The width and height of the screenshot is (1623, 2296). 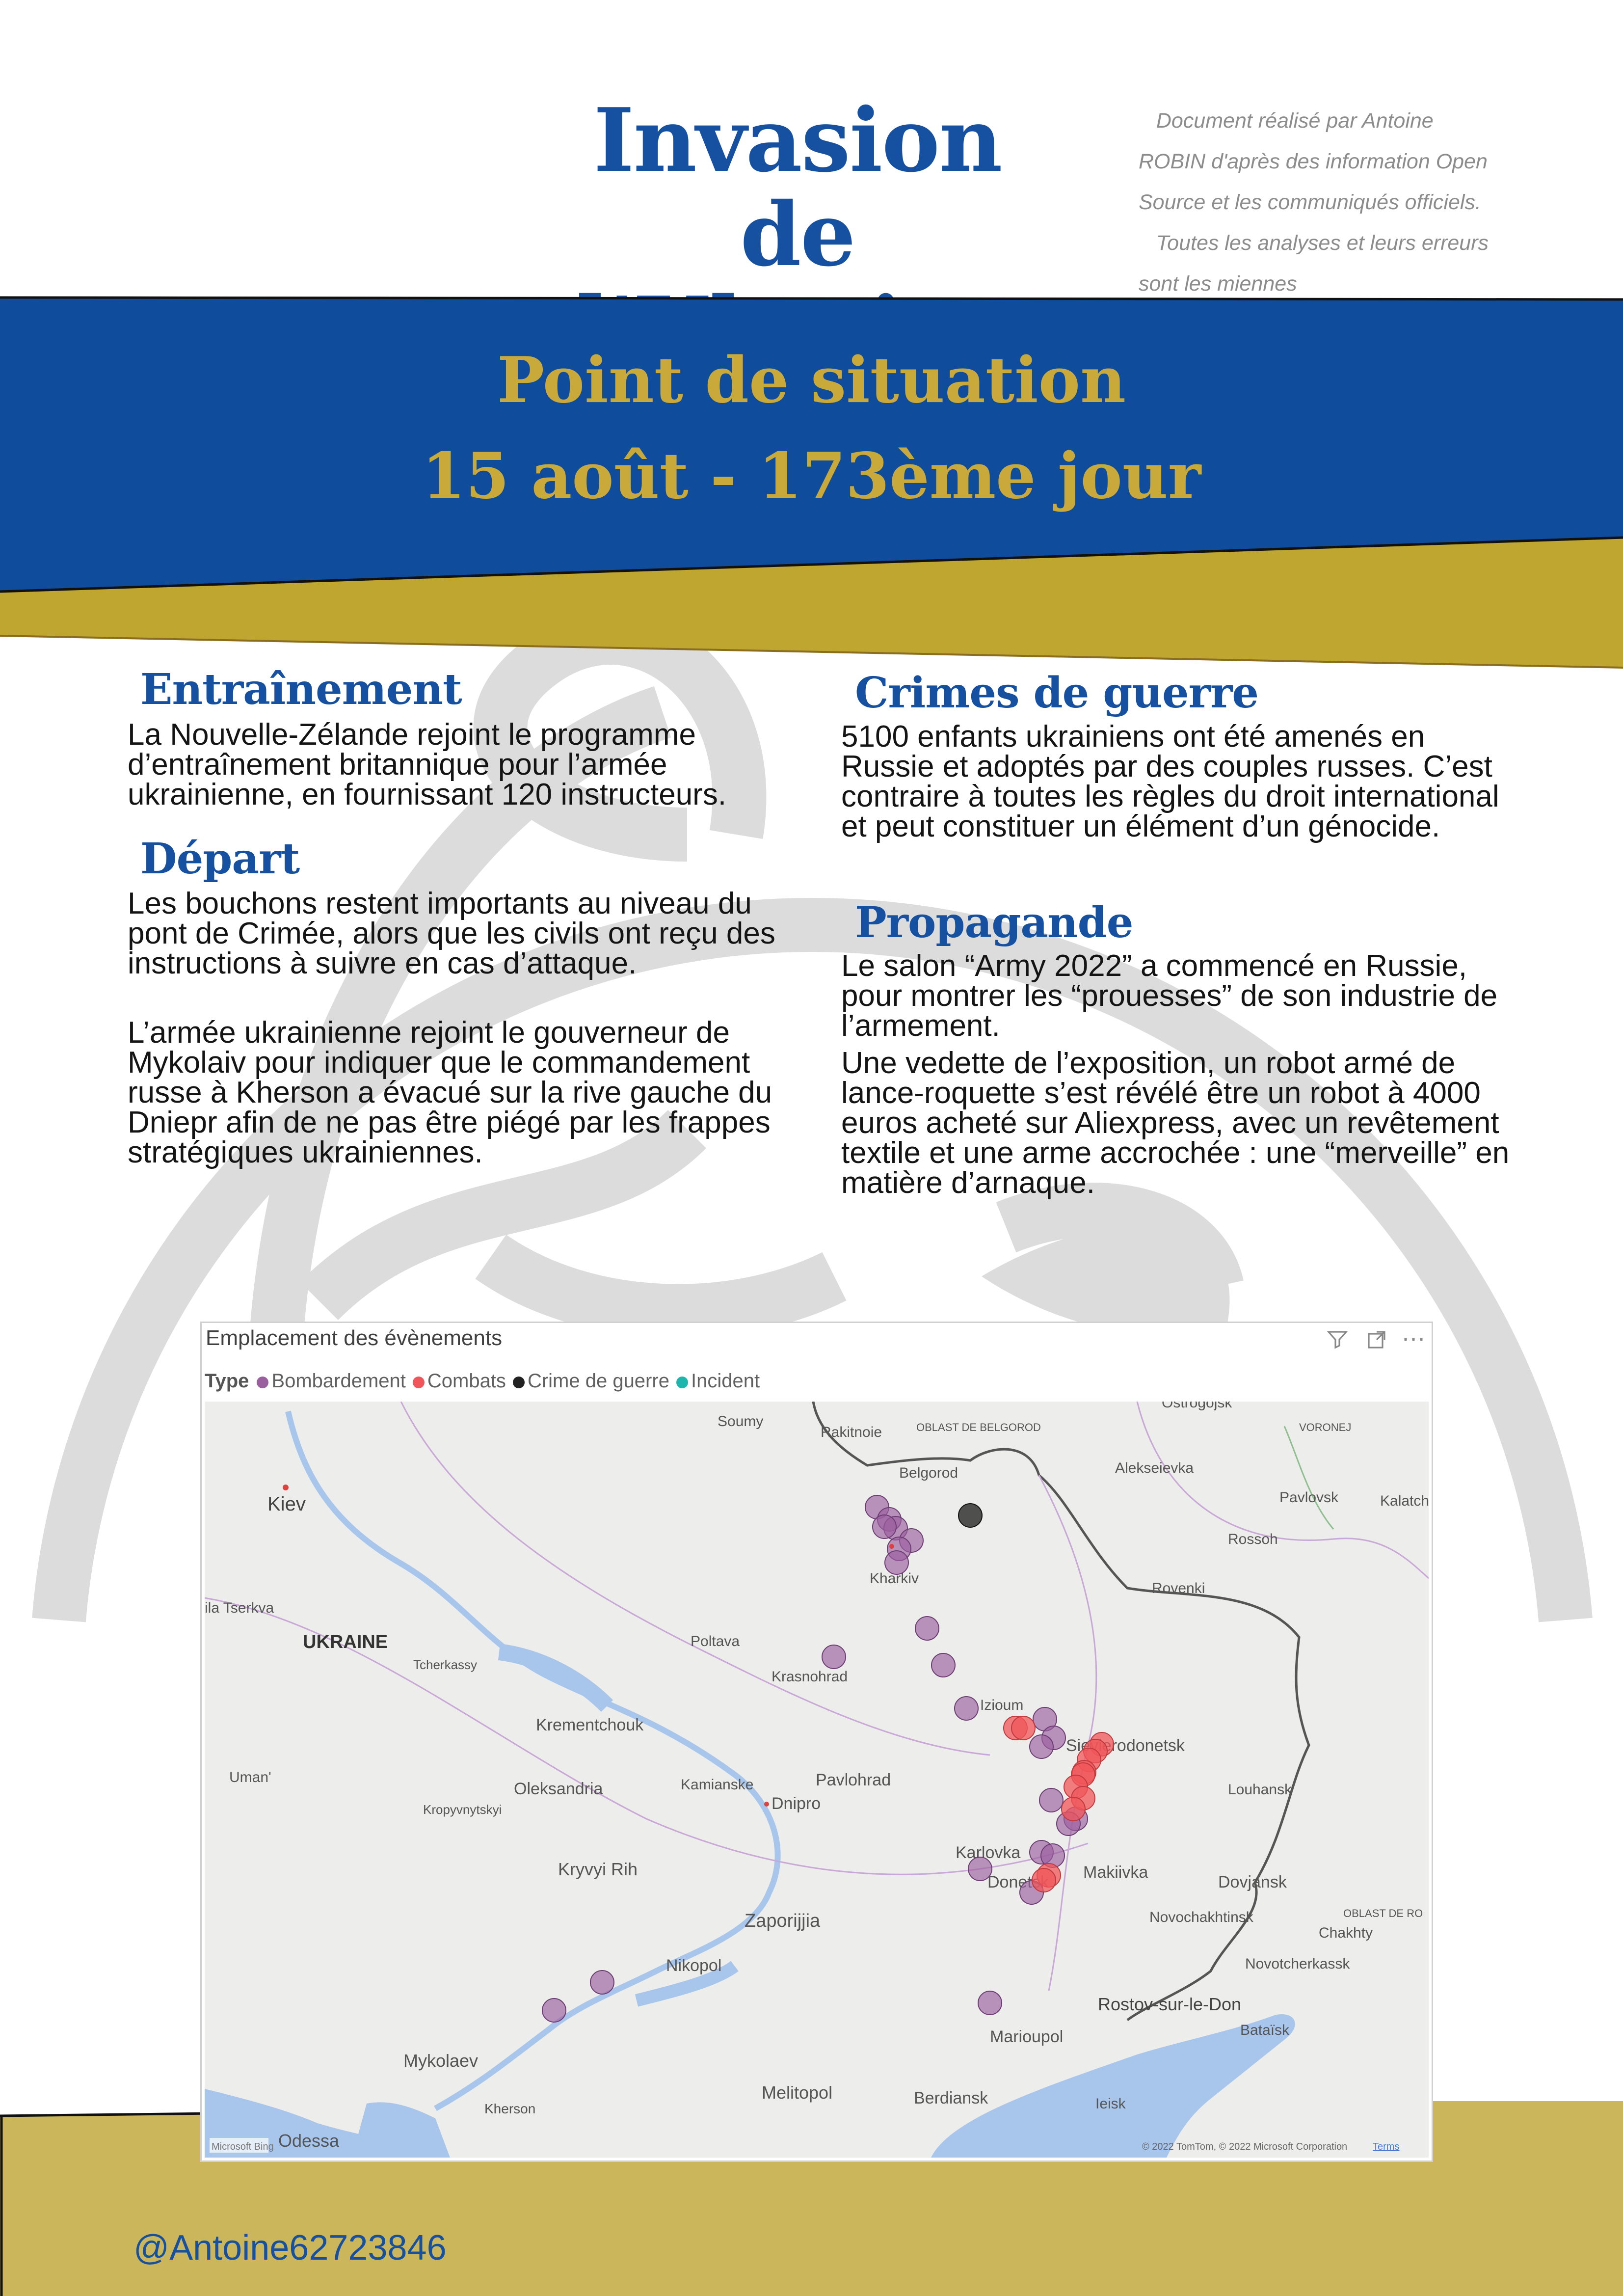 I want to click on map-place-label: Krementchouk, so click(x=590, y=1725).